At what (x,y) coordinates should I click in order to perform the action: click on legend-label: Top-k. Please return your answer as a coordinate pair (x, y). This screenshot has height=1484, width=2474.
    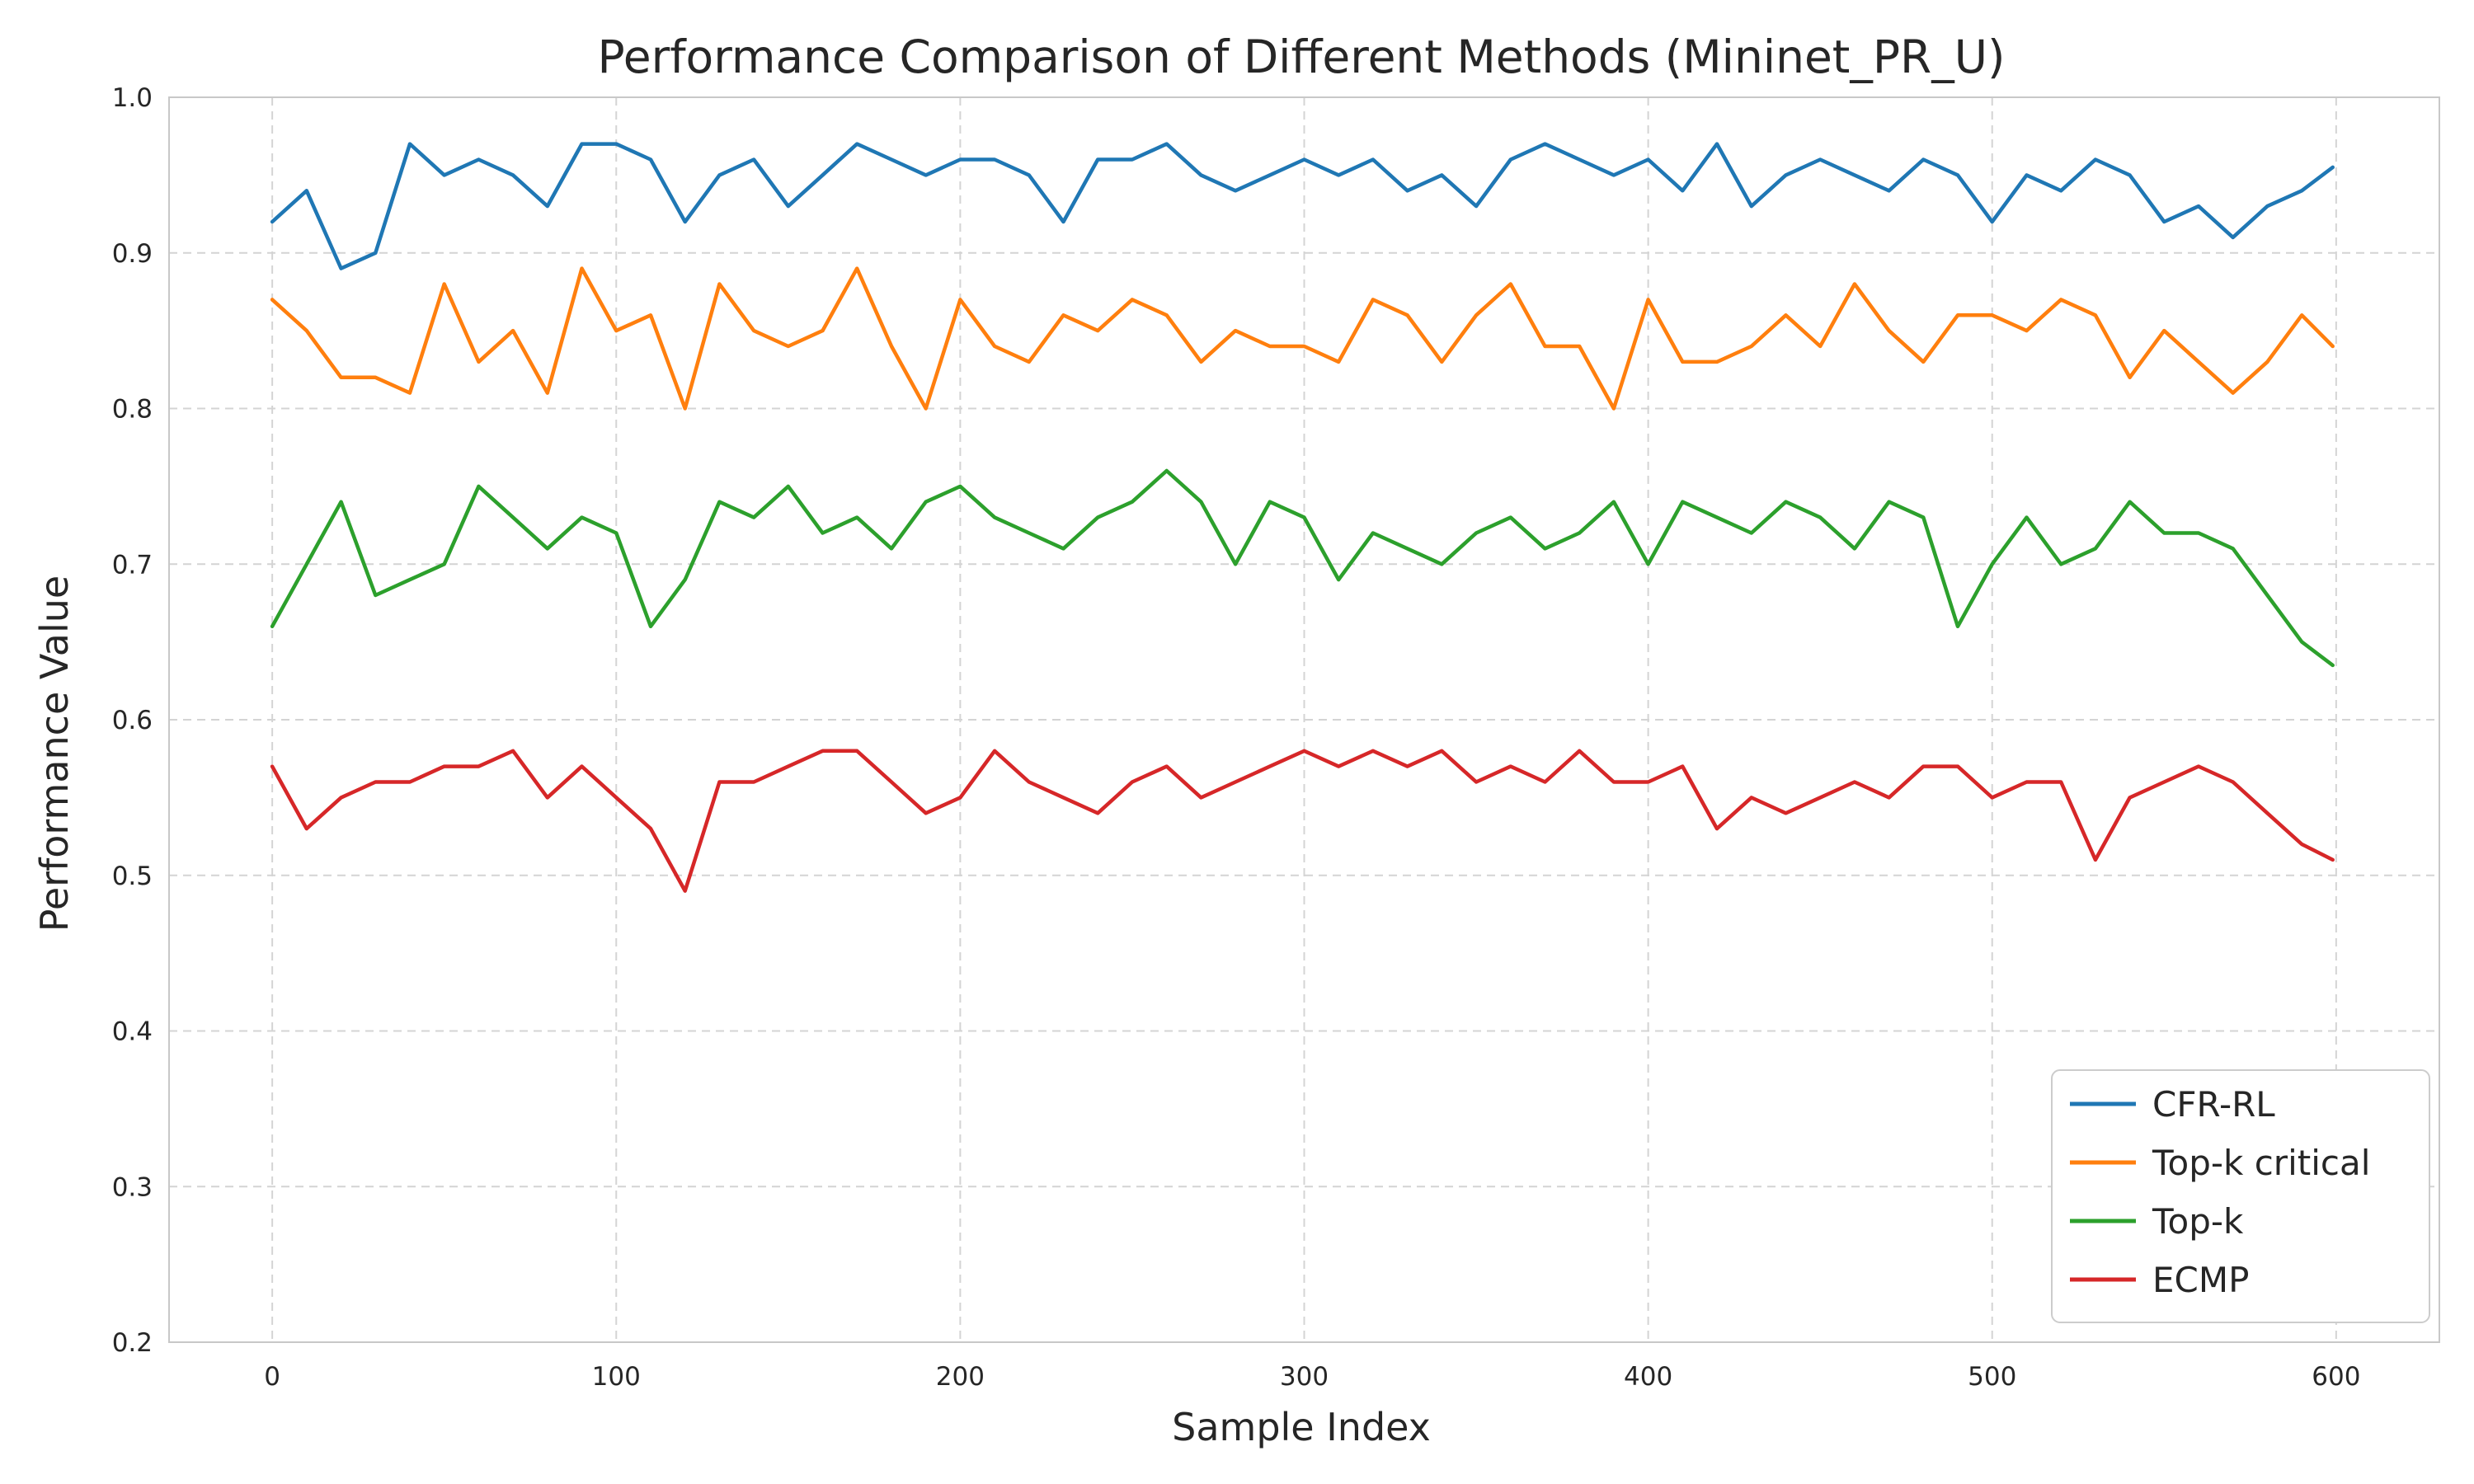
    Looking at the image, I should click on (2198, 1221).